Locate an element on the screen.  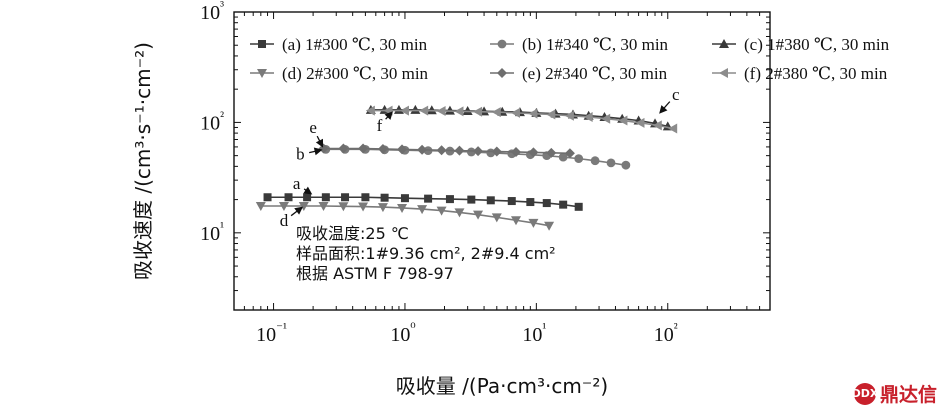
legend-item: (b) 1#340 ℃, 30 min is located at coordinates (579, 44).